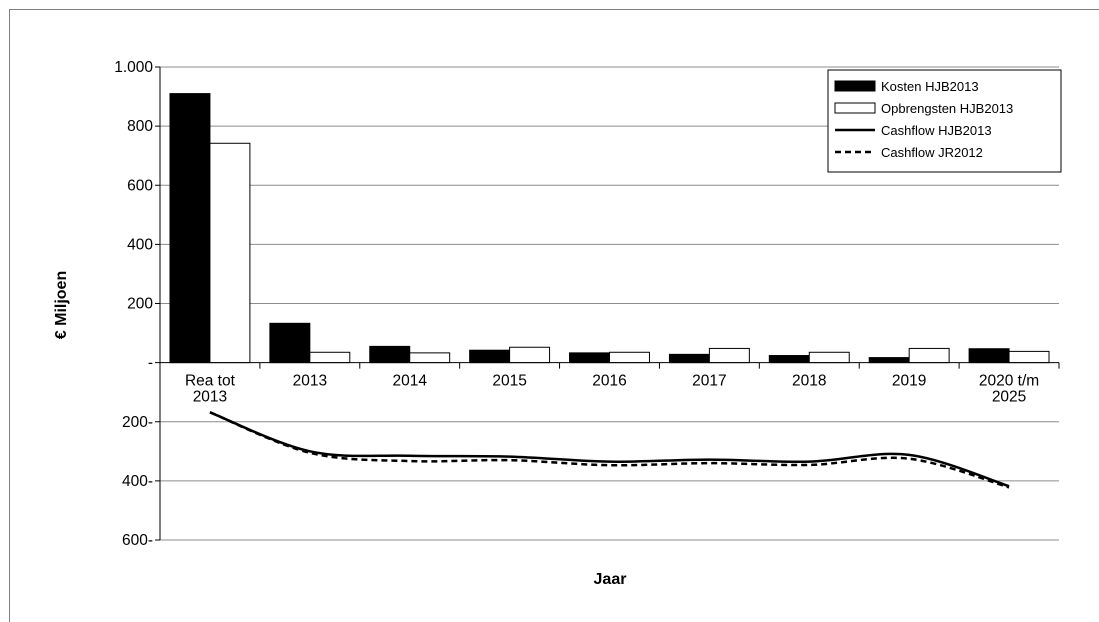 This screenshot has width=1099, height=622. I want to click on x-tick-label: Rea tot, so click(210, 381).